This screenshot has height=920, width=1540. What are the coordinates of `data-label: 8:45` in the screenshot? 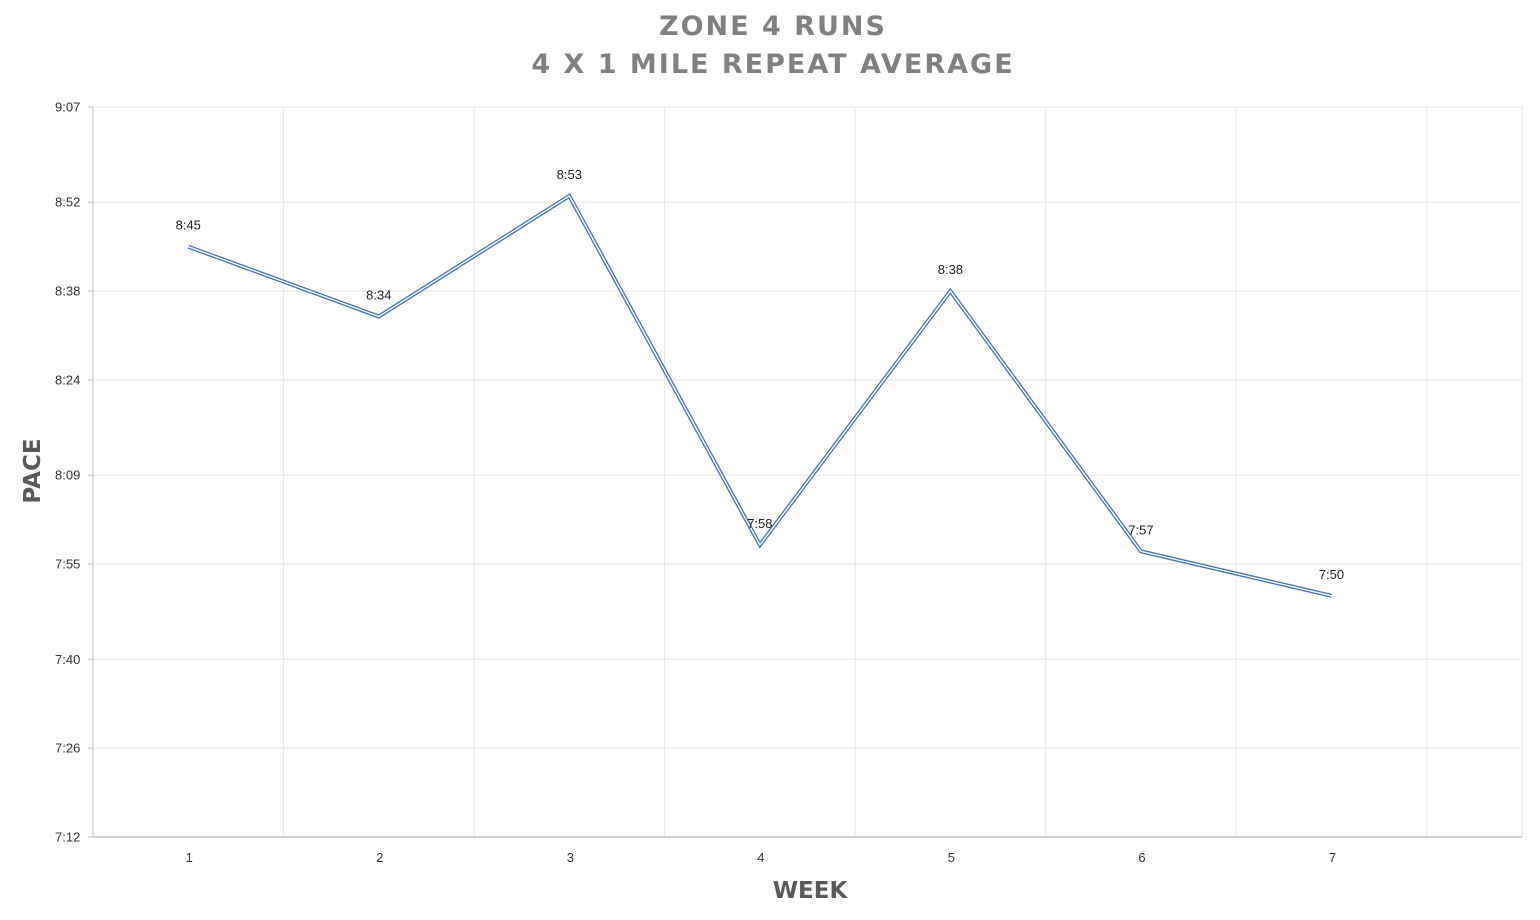 It's located at (188, 225).